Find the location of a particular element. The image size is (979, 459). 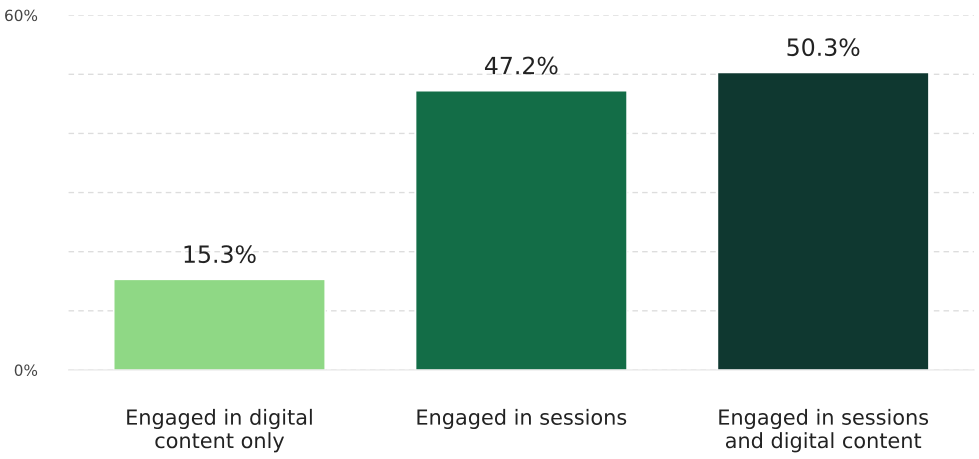

data-label: 47.2% is located at coordinates (521, 65).